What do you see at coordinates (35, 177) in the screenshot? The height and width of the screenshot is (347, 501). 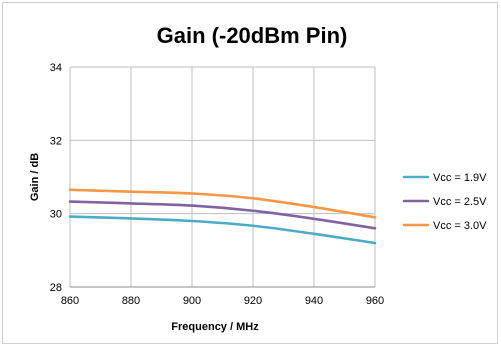 I see `y-axis-label: Gain / dB` at bounding box center [35, 177].